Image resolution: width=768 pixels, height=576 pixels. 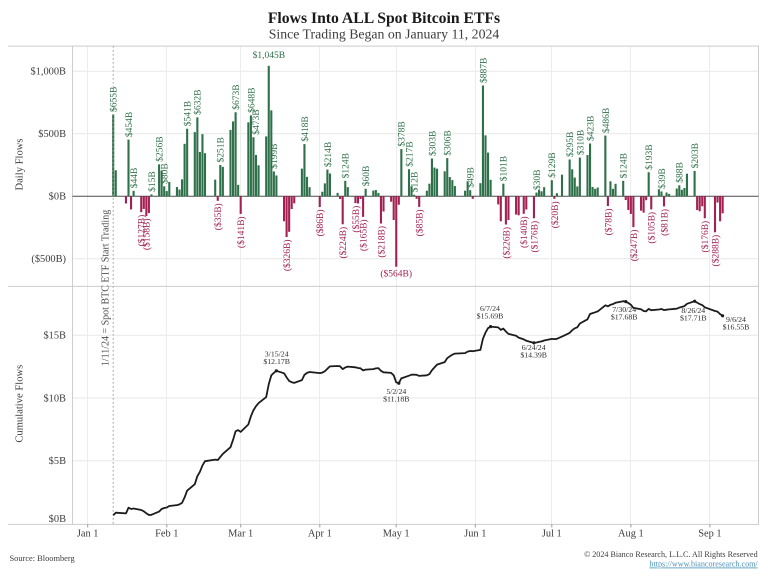 I want to click on svg-text: ($247B), so click(x=634, y=246).